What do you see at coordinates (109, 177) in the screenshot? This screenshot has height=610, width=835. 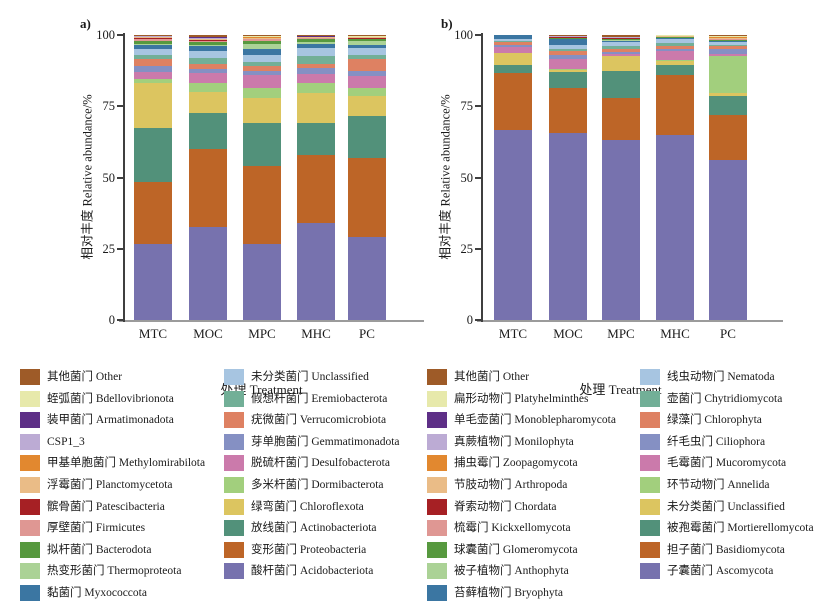 I see `y-tick-label: 50` at bounding box center [109, 177].